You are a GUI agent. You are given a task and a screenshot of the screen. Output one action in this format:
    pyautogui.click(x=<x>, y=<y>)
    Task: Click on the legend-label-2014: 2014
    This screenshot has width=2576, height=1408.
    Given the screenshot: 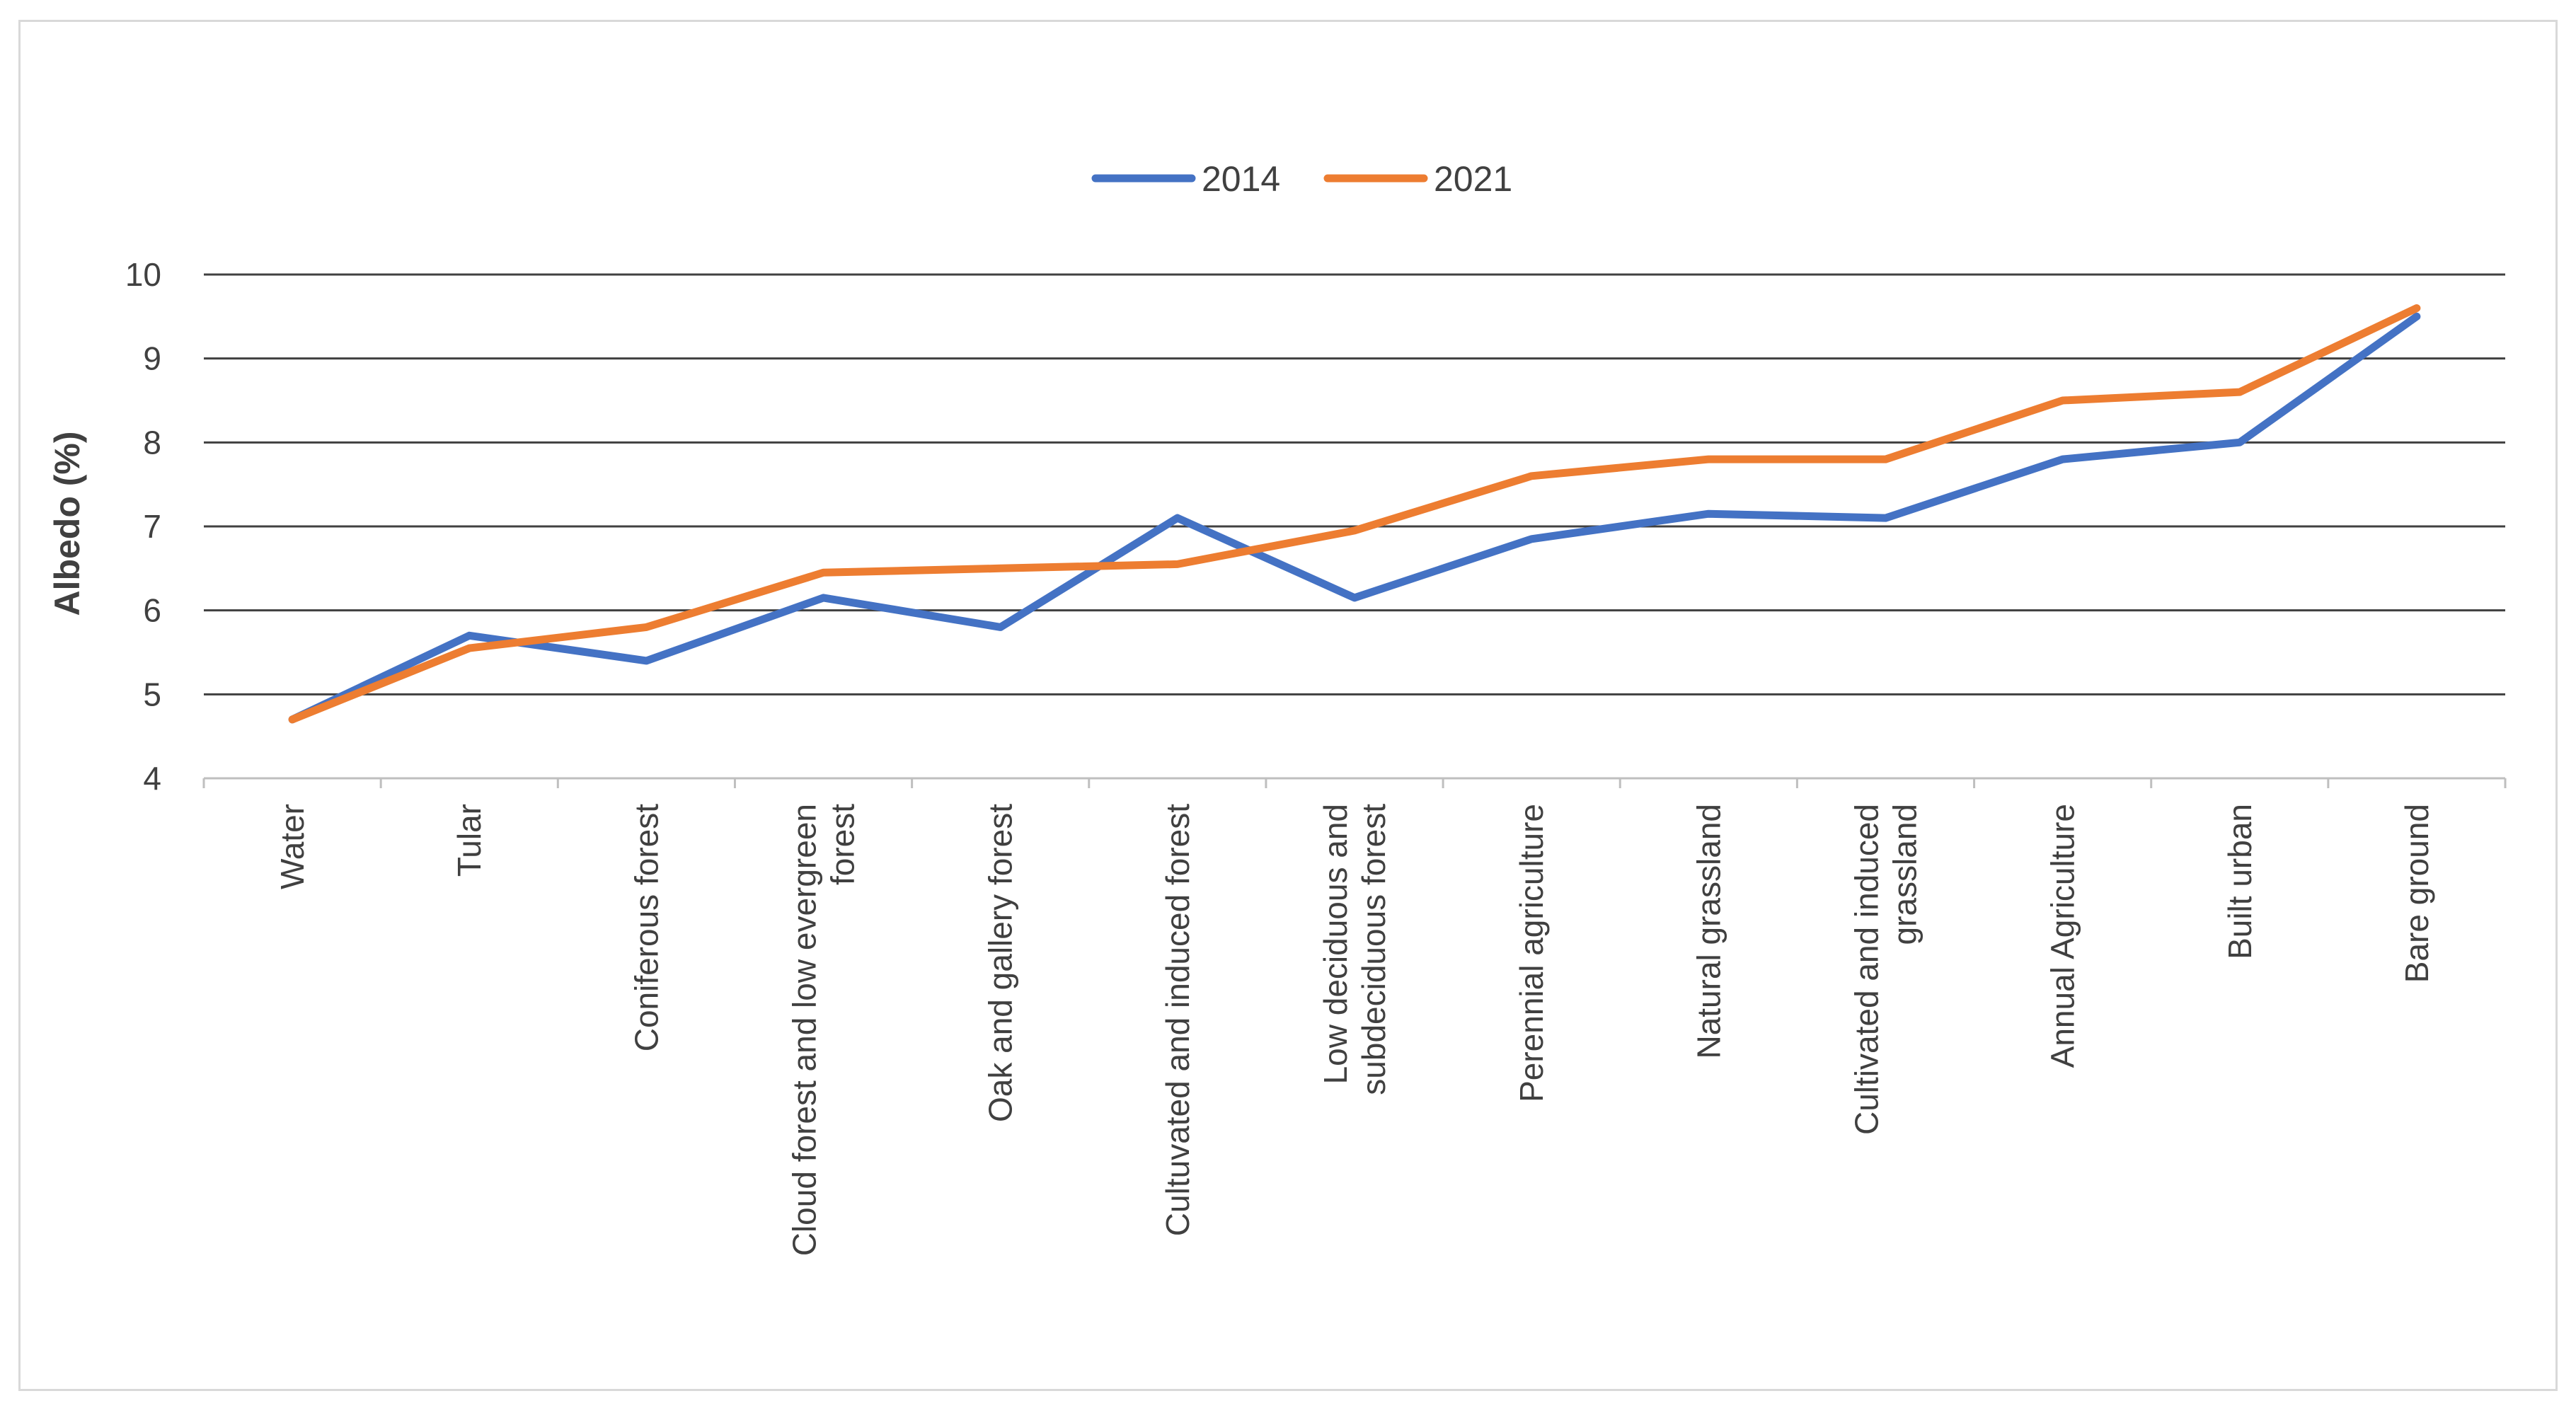 What is the action you would take?
    pyautogui.click(x=1241, y=179)
    